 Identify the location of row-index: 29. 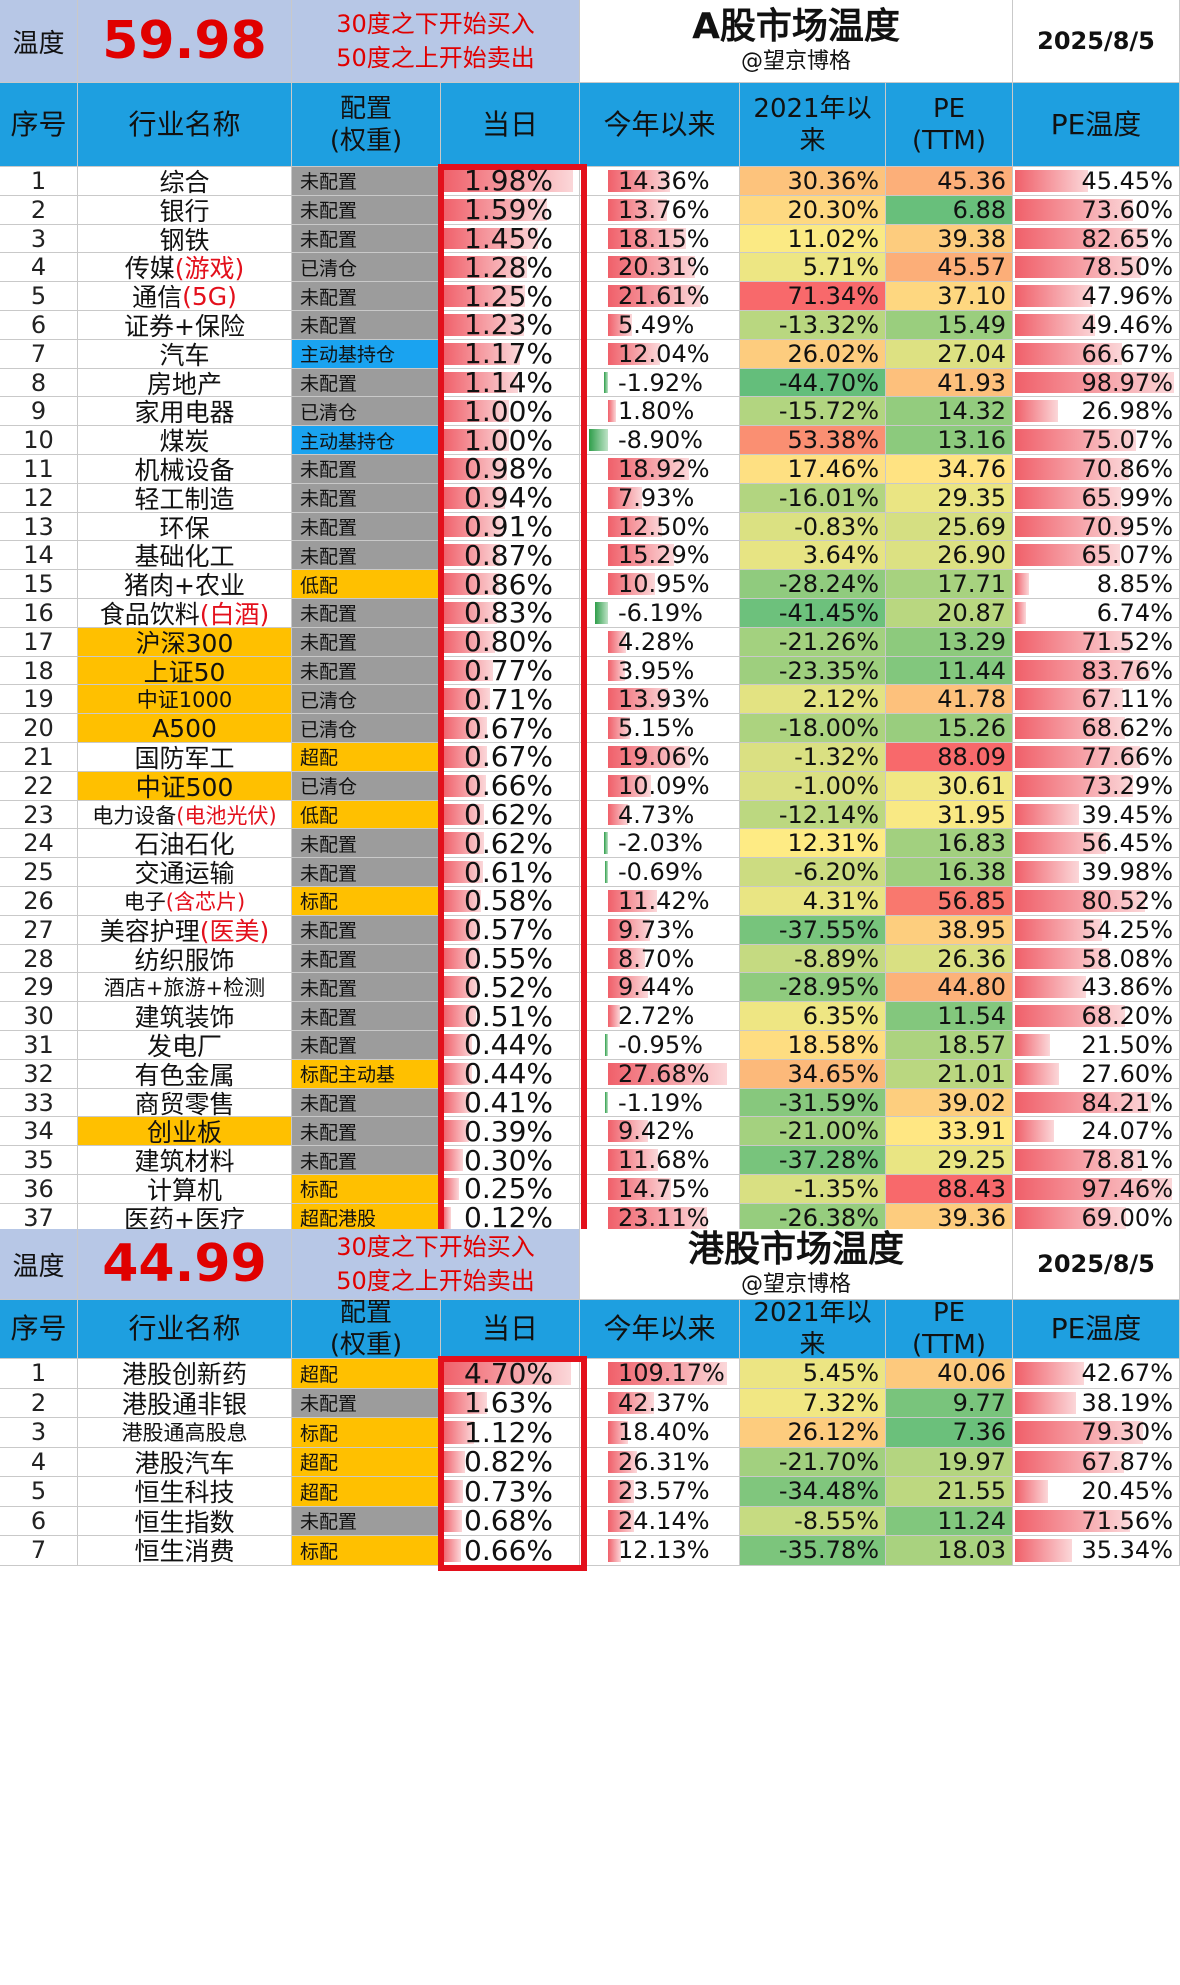
(39, 988).